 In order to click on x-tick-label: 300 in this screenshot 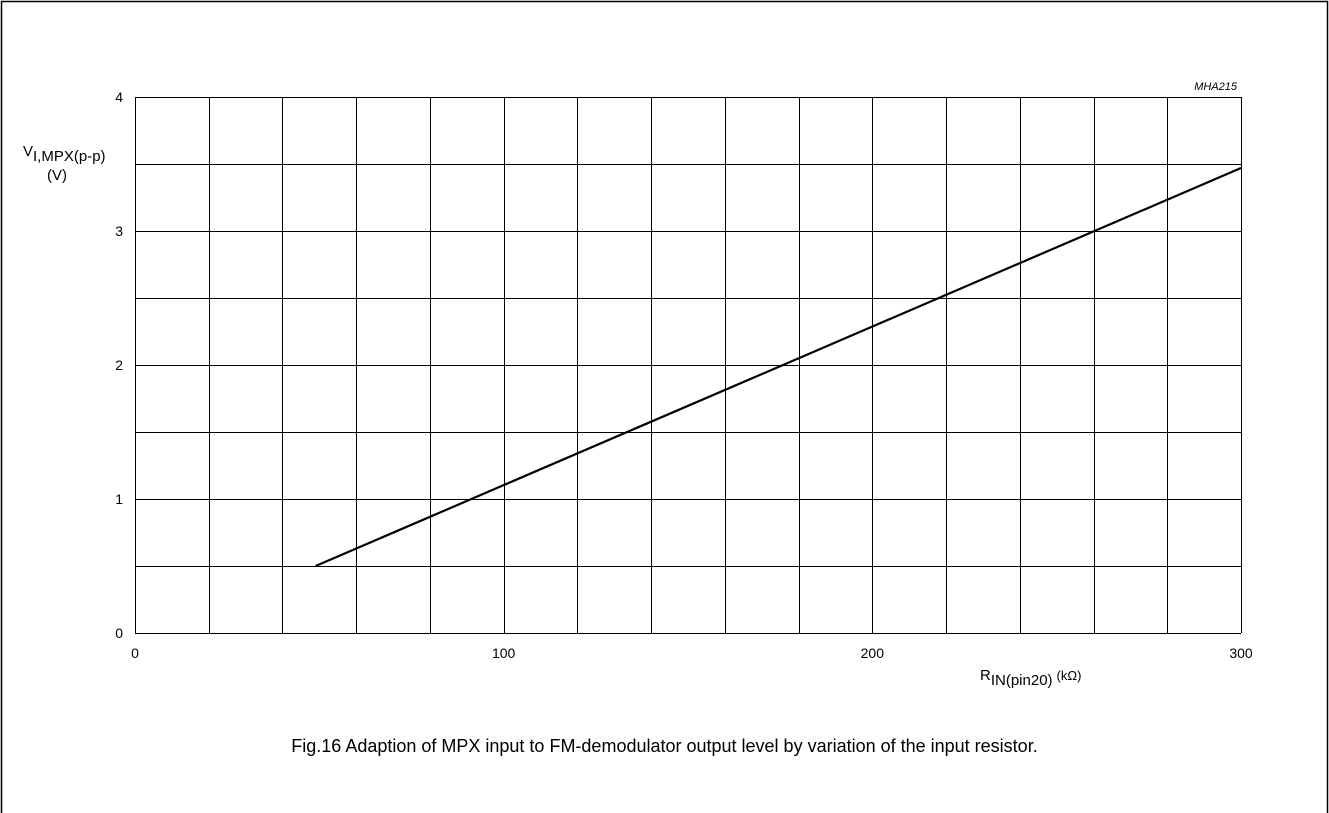, I will do `click(1241, 653)`.